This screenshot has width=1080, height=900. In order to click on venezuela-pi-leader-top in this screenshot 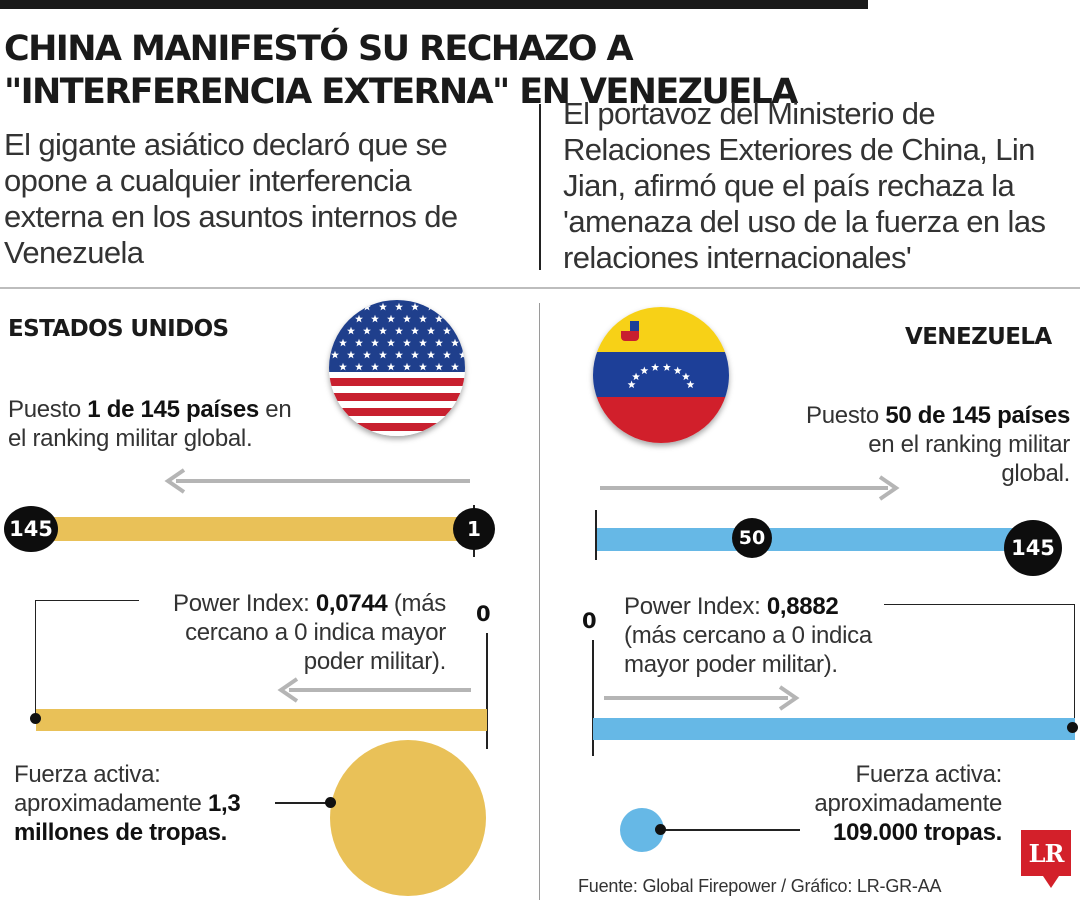, I will do `click(979, 604)`.